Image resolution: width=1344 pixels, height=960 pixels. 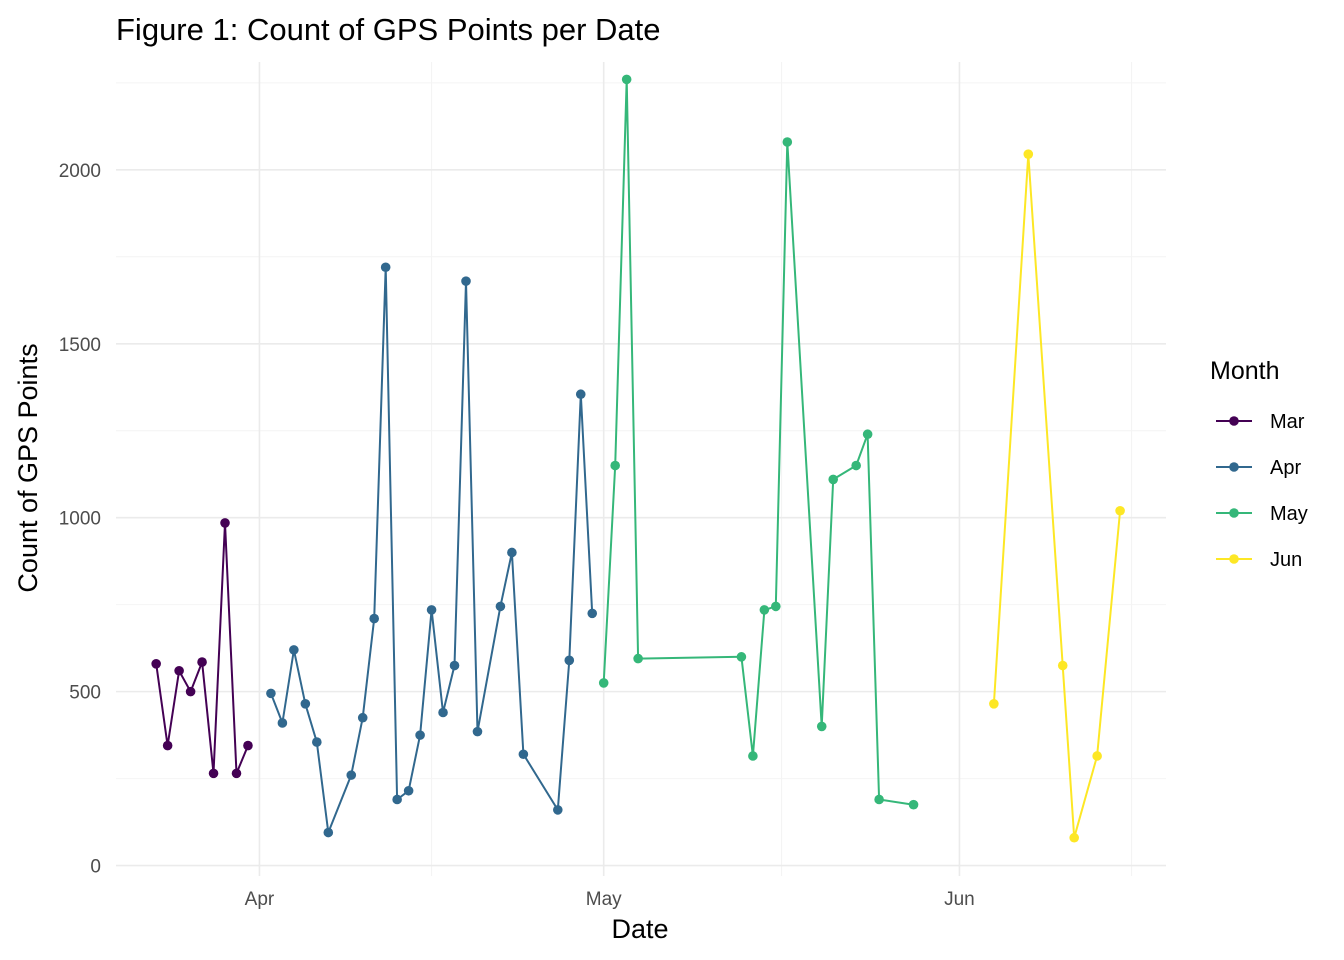 I want to click on legend: Month Mar Apr May Jun, so click(x=1259, y=464).